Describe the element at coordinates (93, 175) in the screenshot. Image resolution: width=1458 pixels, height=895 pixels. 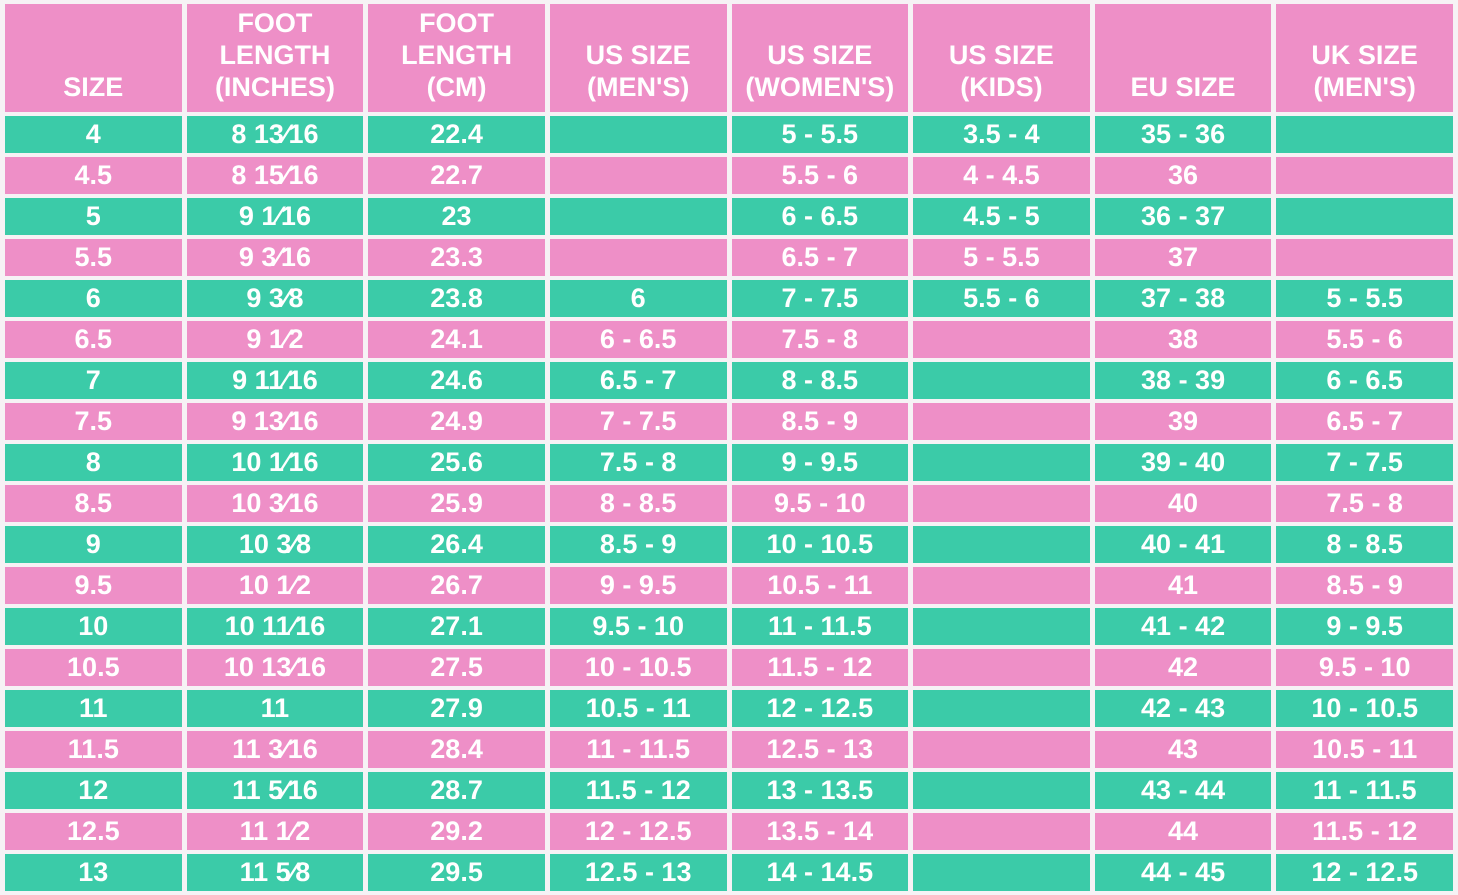
I see `table-cell: 4.5` at that location.